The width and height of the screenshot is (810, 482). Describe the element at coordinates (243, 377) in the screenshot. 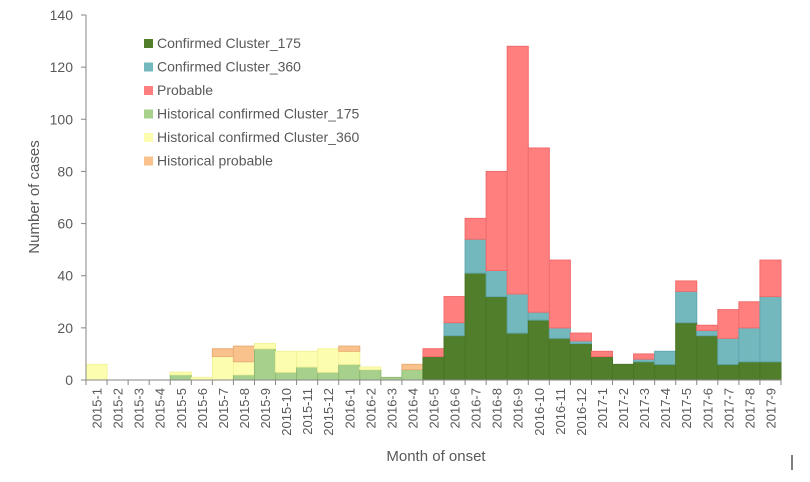

I see `bar-segment-2015-8-s3` at that location.